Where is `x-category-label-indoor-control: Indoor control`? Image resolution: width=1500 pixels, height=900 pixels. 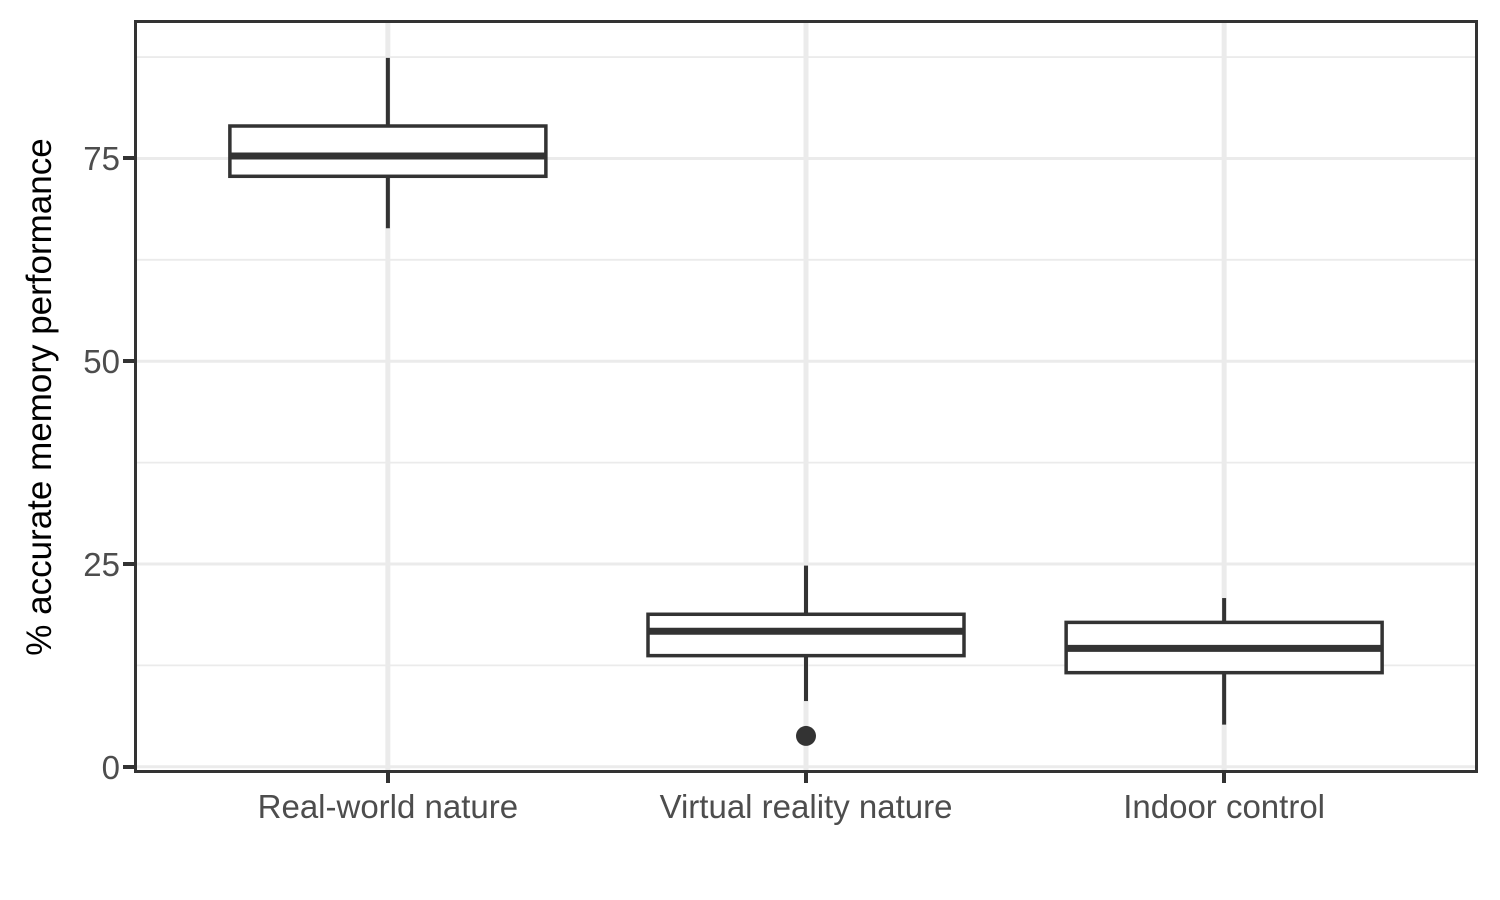
x-category-label-indoor-control: Indoor control is located at coordinates (1224, 806).